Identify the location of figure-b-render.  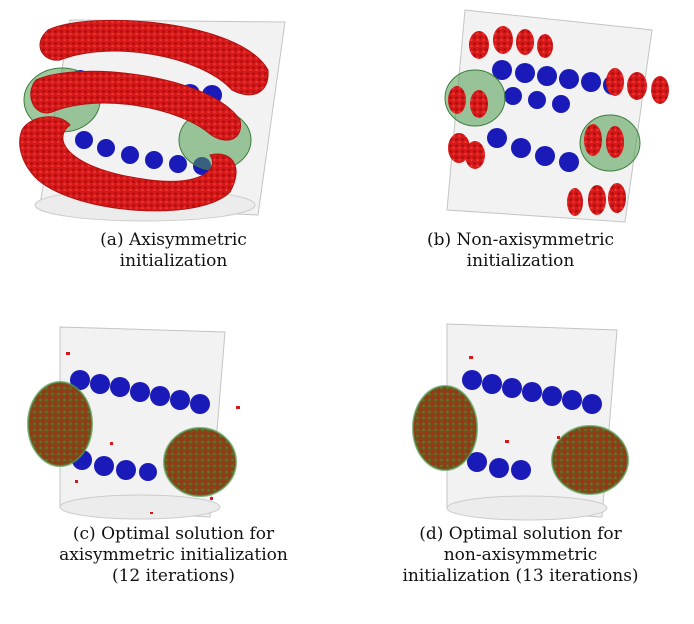
(556, 116).